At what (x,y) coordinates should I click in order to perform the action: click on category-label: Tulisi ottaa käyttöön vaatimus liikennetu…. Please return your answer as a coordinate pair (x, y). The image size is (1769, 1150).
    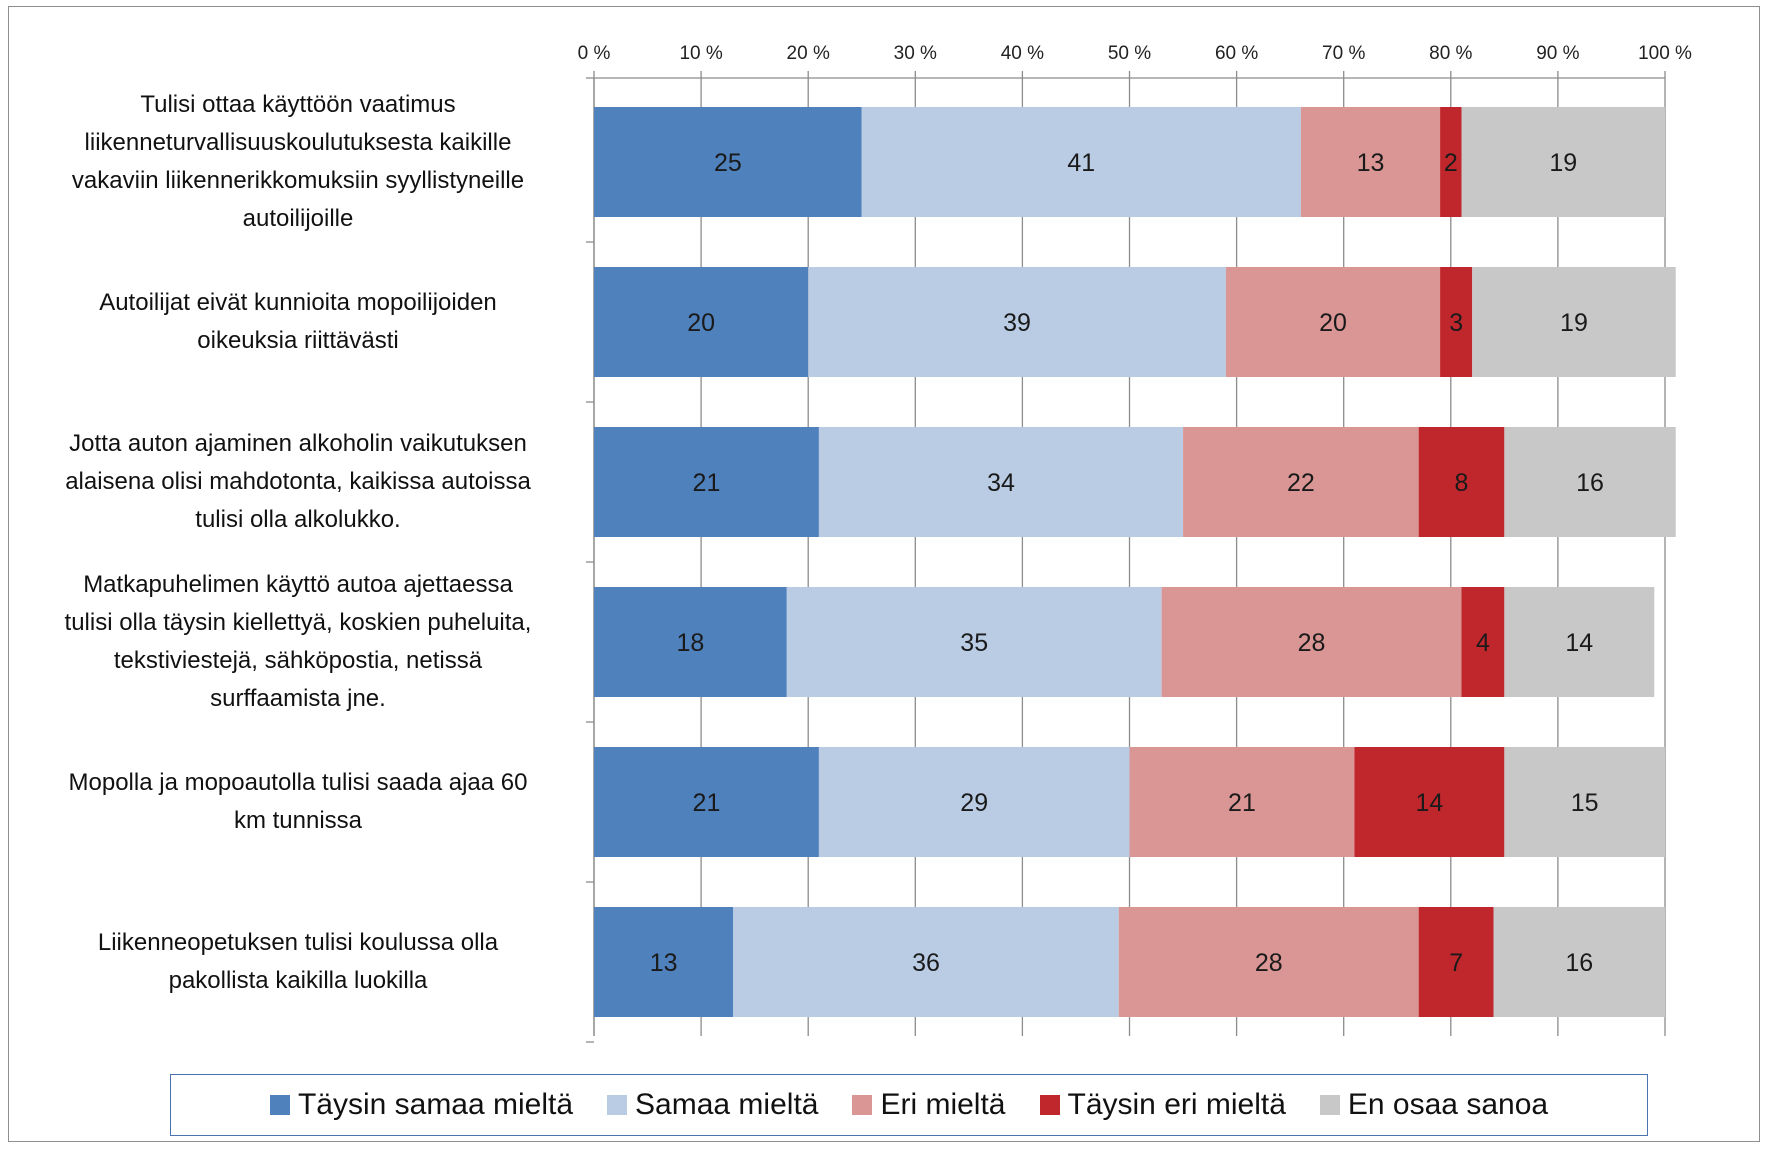
    Looking at the image, I should click on (298, 162).